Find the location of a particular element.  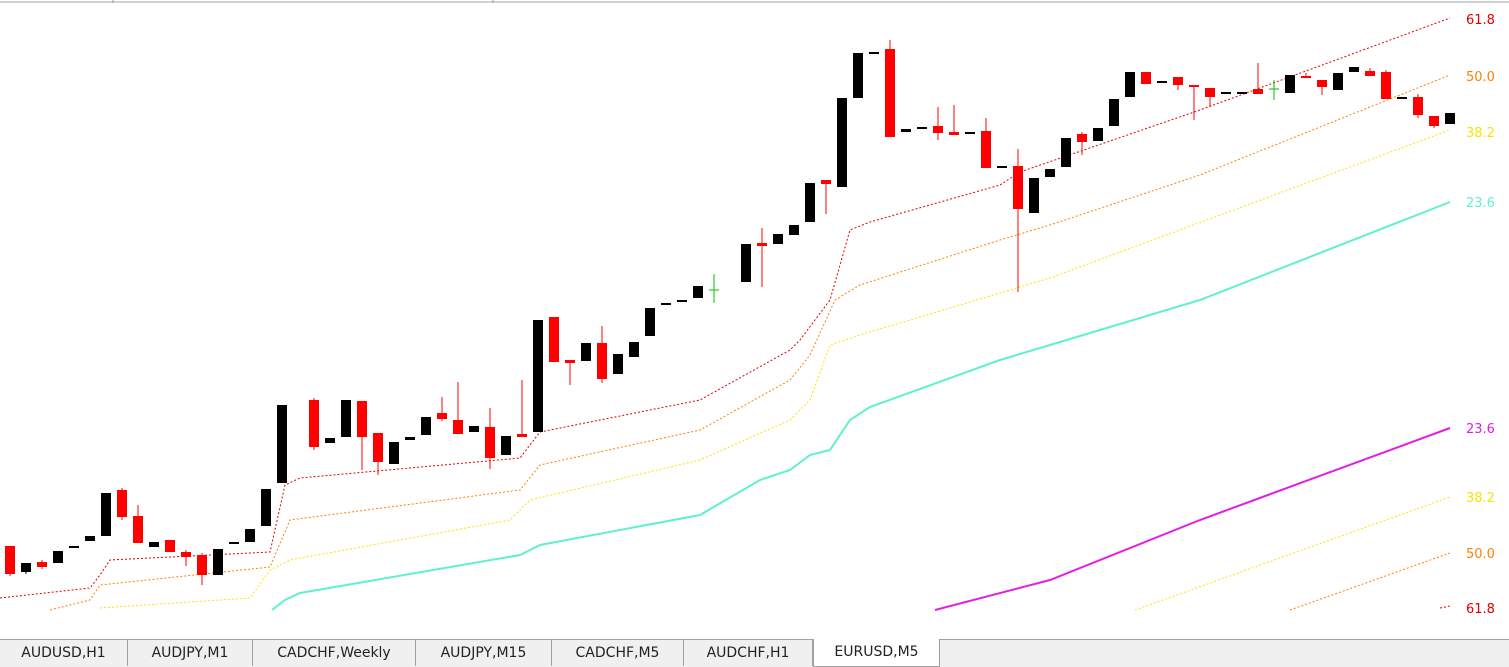

chart-tab: CADCHF,M5 is located at coordinates (618, 653).